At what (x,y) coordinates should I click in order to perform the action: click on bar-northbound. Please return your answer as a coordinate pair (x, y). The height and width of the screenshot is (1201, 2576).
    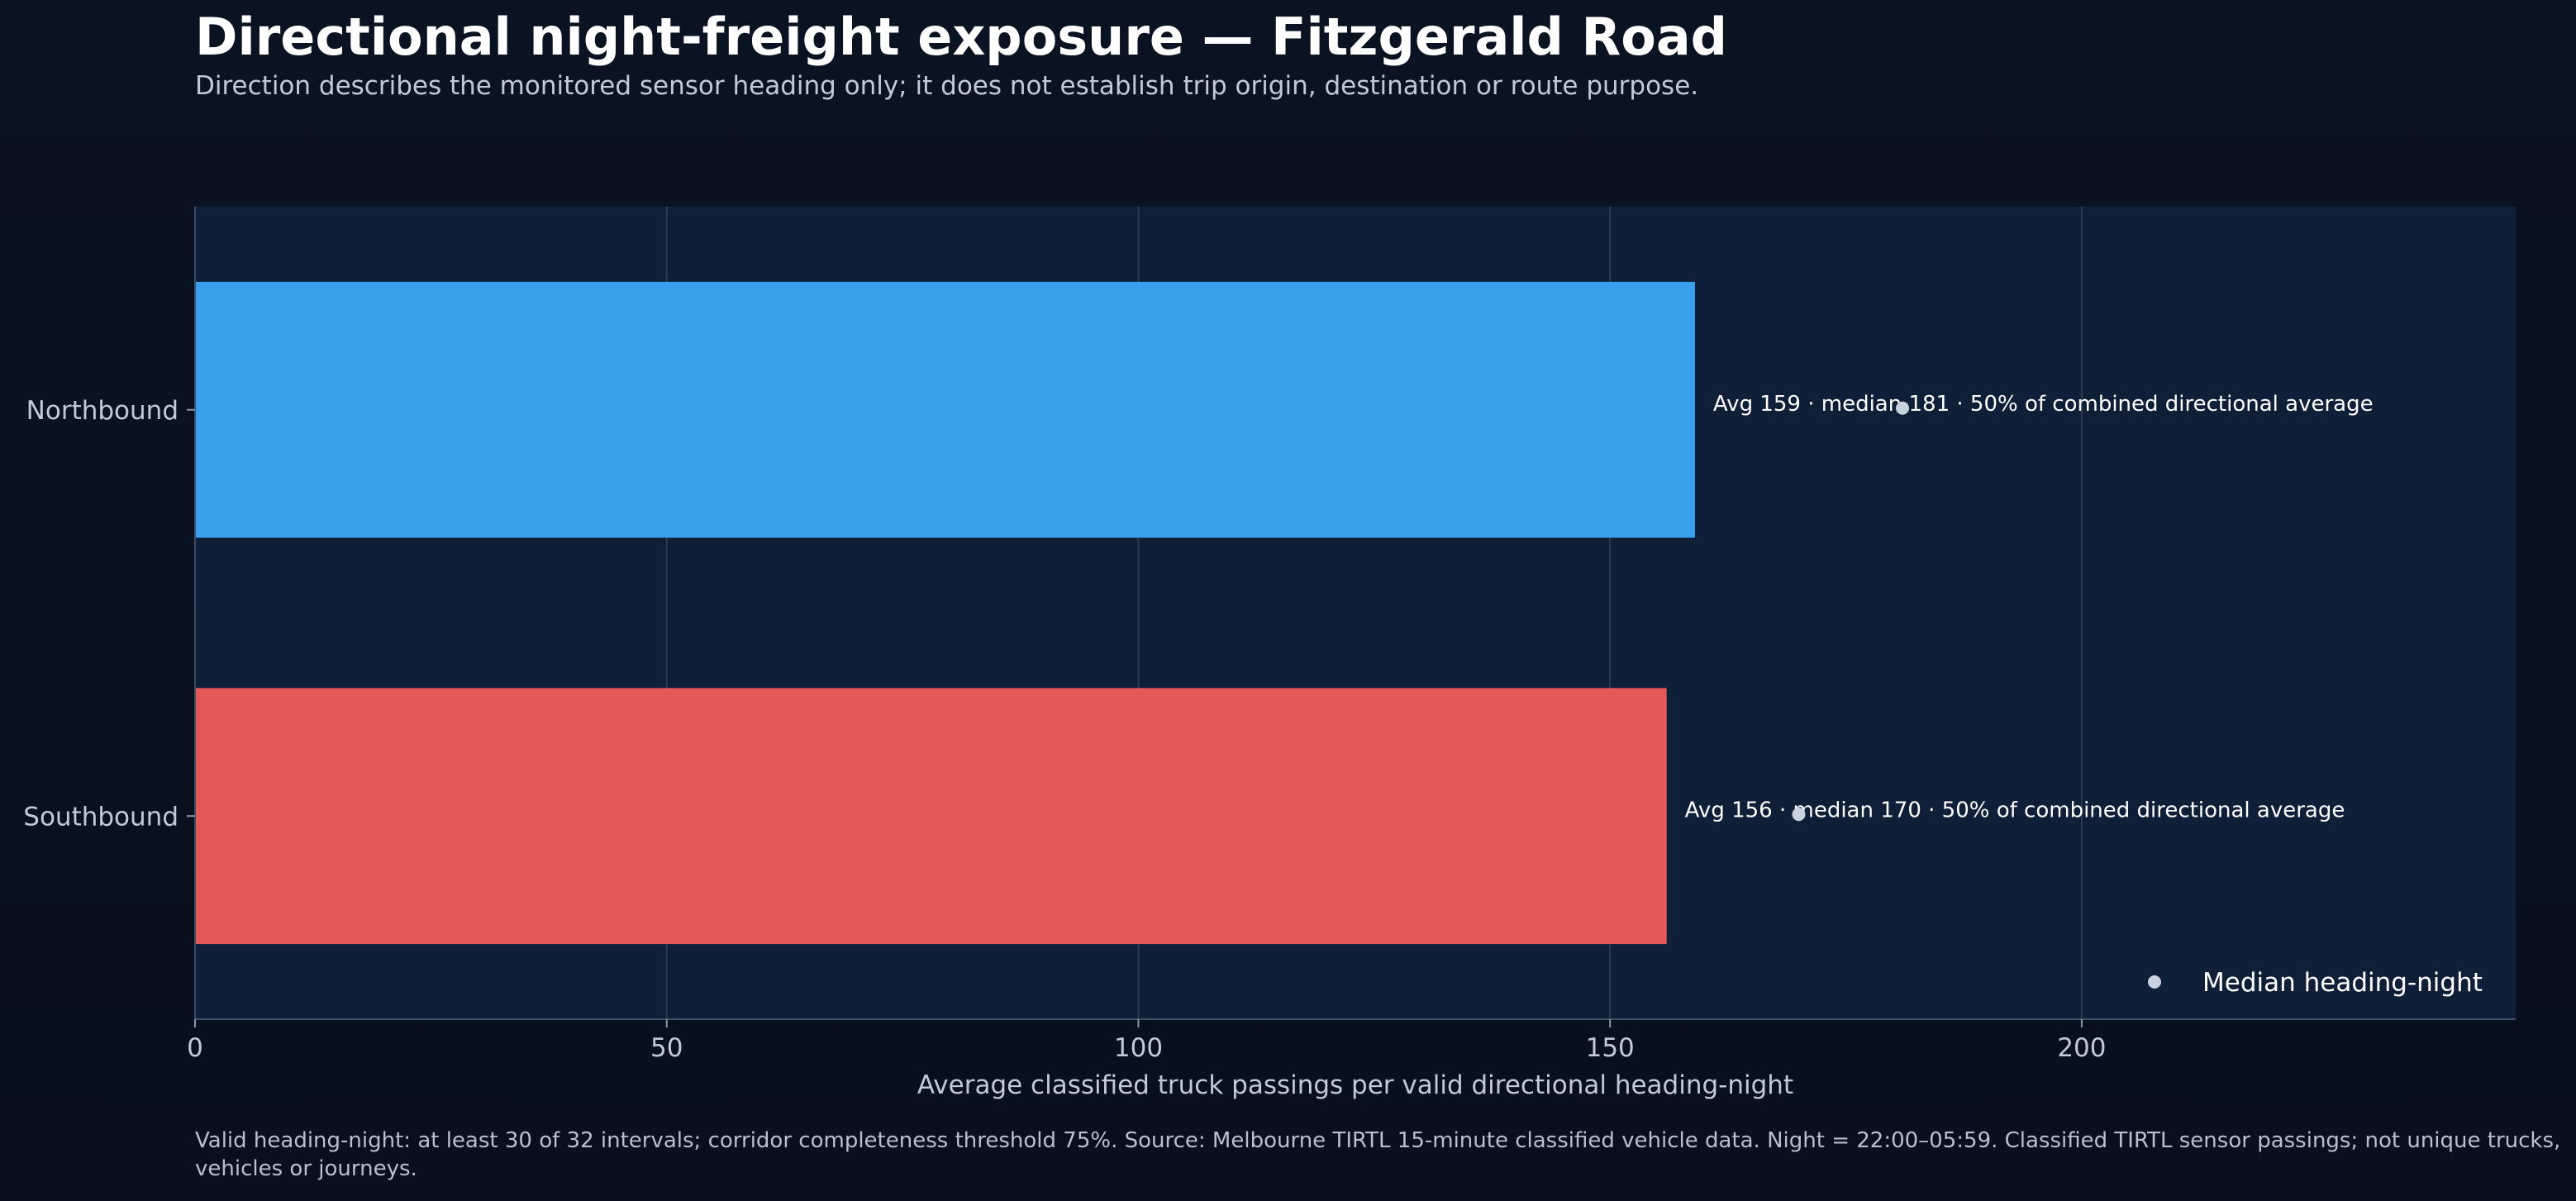
    Looking at the image, I should click on (945, 409).